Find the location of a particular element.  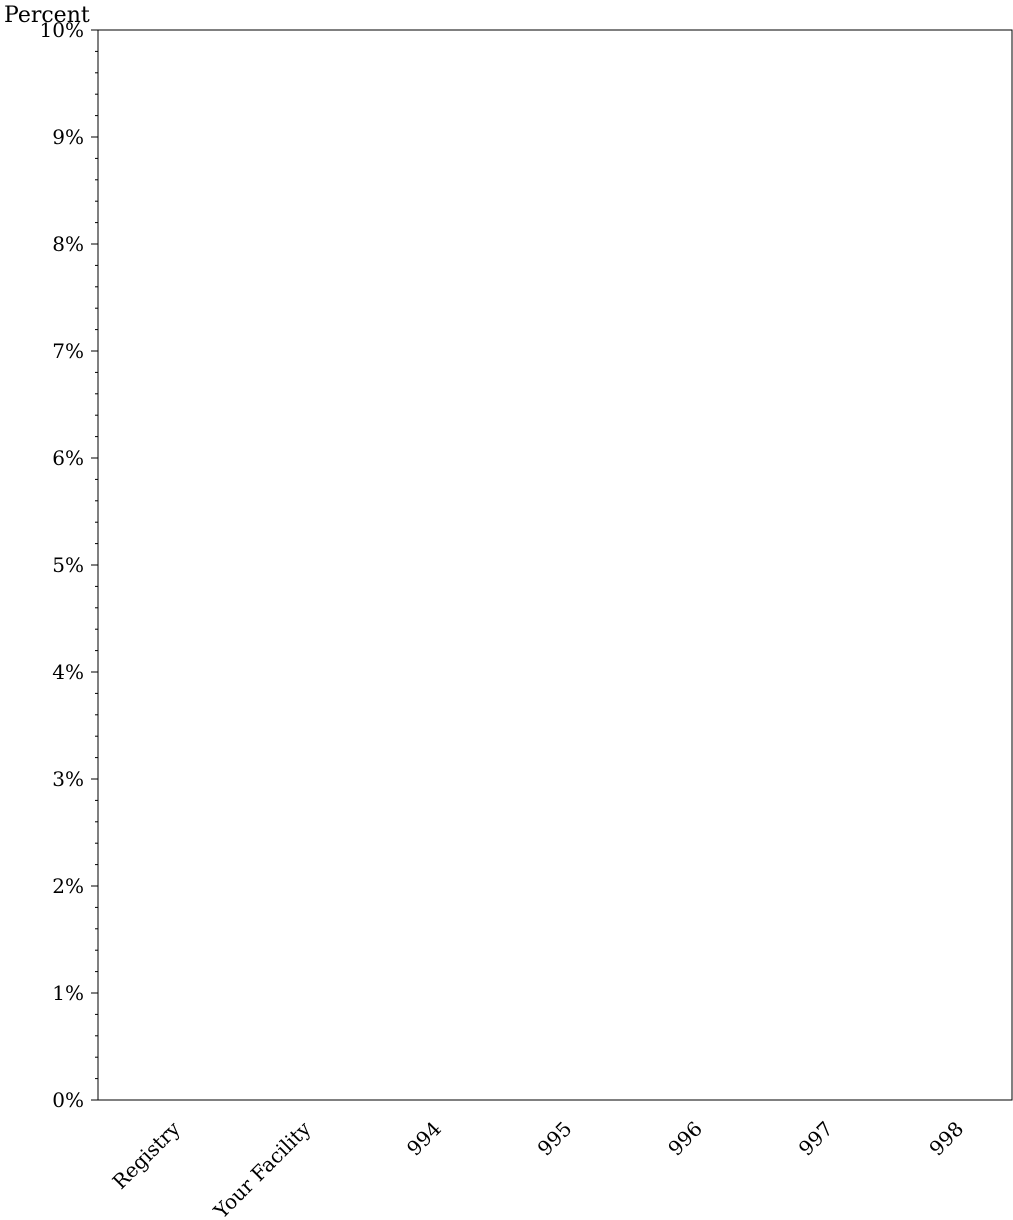

y-tick-label: 5% is located at coordinates (68, 565).